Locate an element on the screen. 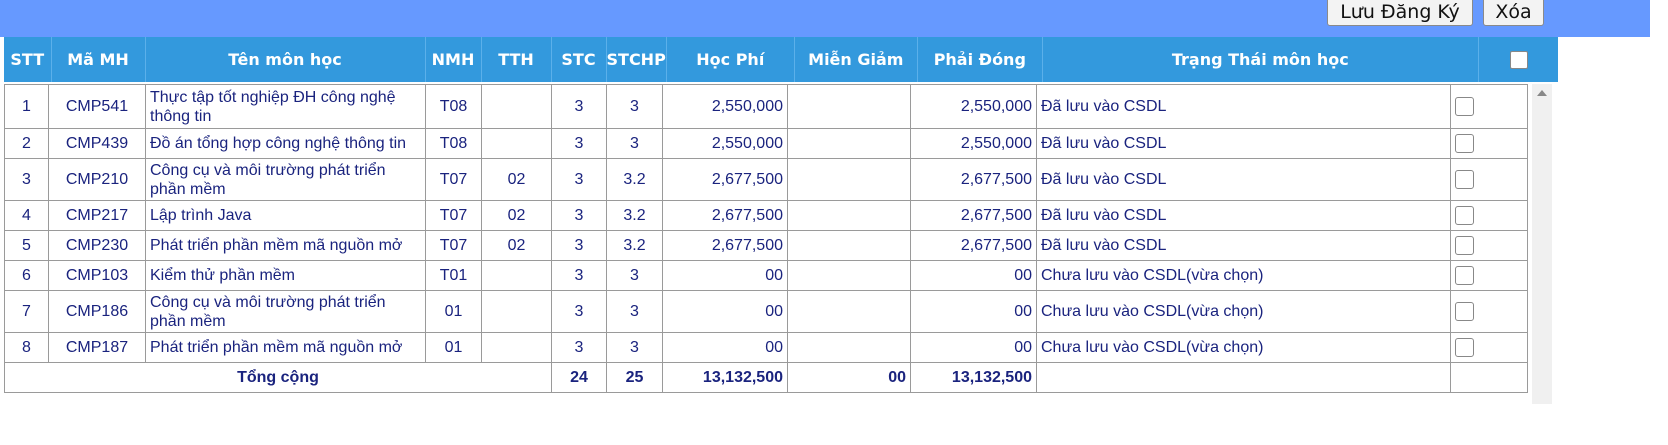 Image resolution: width=1668 pixels, height=445 pixels. total-discount: 00 is located at coordinates (849, 377).